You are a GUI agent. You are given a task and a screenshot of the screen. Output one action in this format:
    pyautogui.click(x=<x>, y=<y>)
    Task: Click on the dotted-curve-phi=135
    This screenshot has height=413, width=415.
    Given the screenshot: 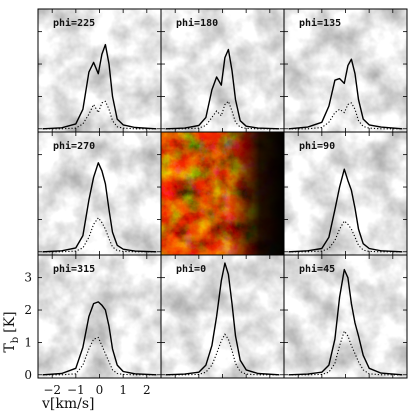 What is the action you would take?
    pyautogui.click(x=345, y=116)
    